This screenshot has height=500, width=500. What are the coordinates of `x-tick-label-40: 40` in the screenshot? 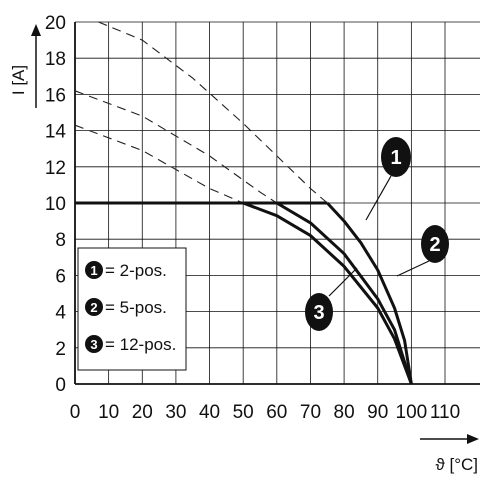 It's located at (209, 412).